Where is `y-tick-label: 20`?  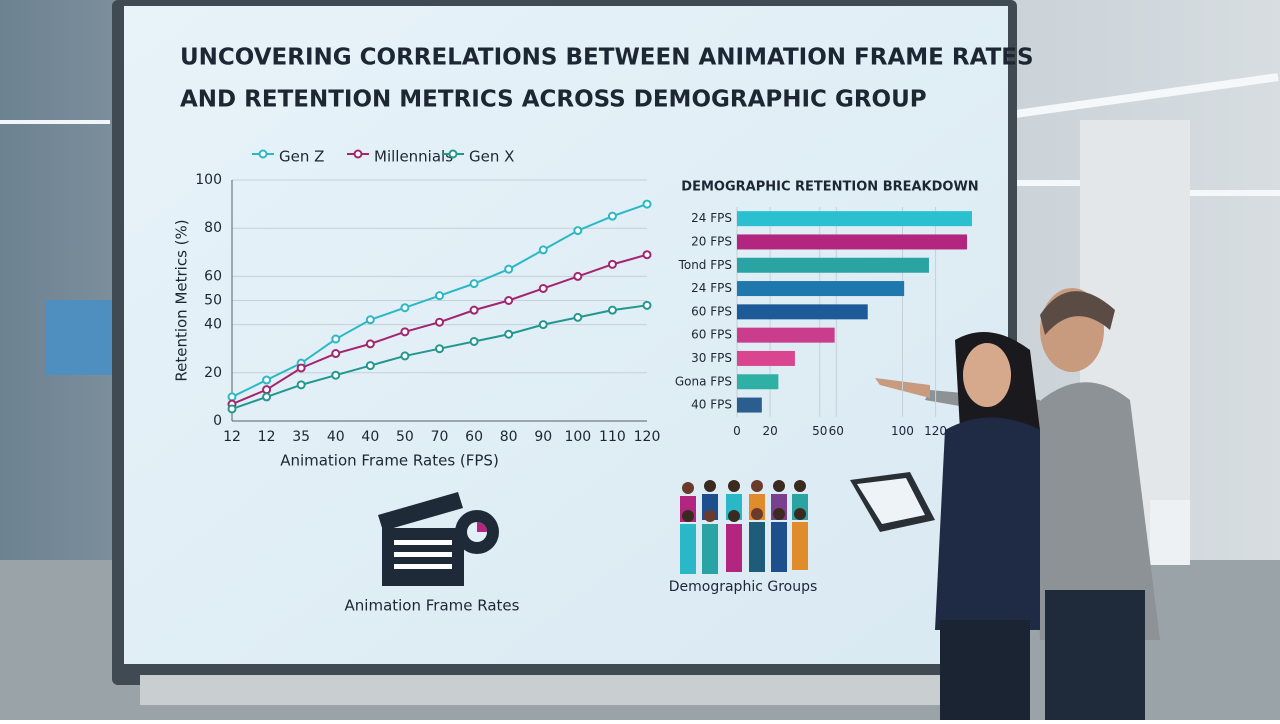 y-tick-label: 20 is located at coordinates (213, 373).